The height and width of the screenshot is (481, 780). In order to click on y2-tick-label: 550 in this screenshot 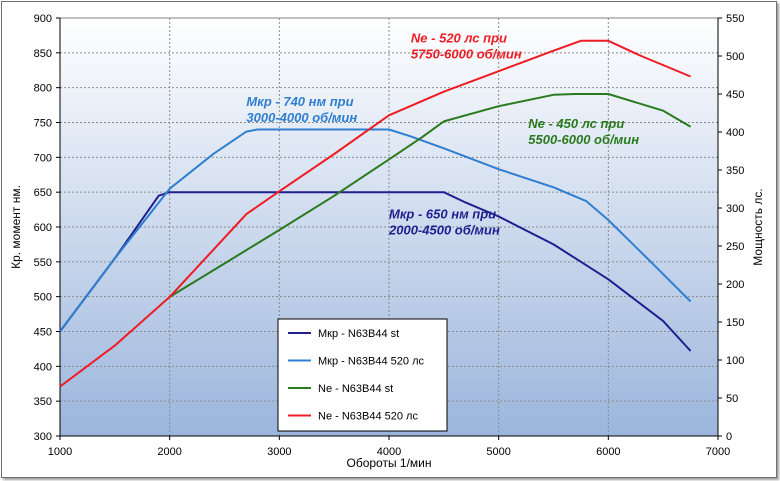, I will do `click(735, 19)`.